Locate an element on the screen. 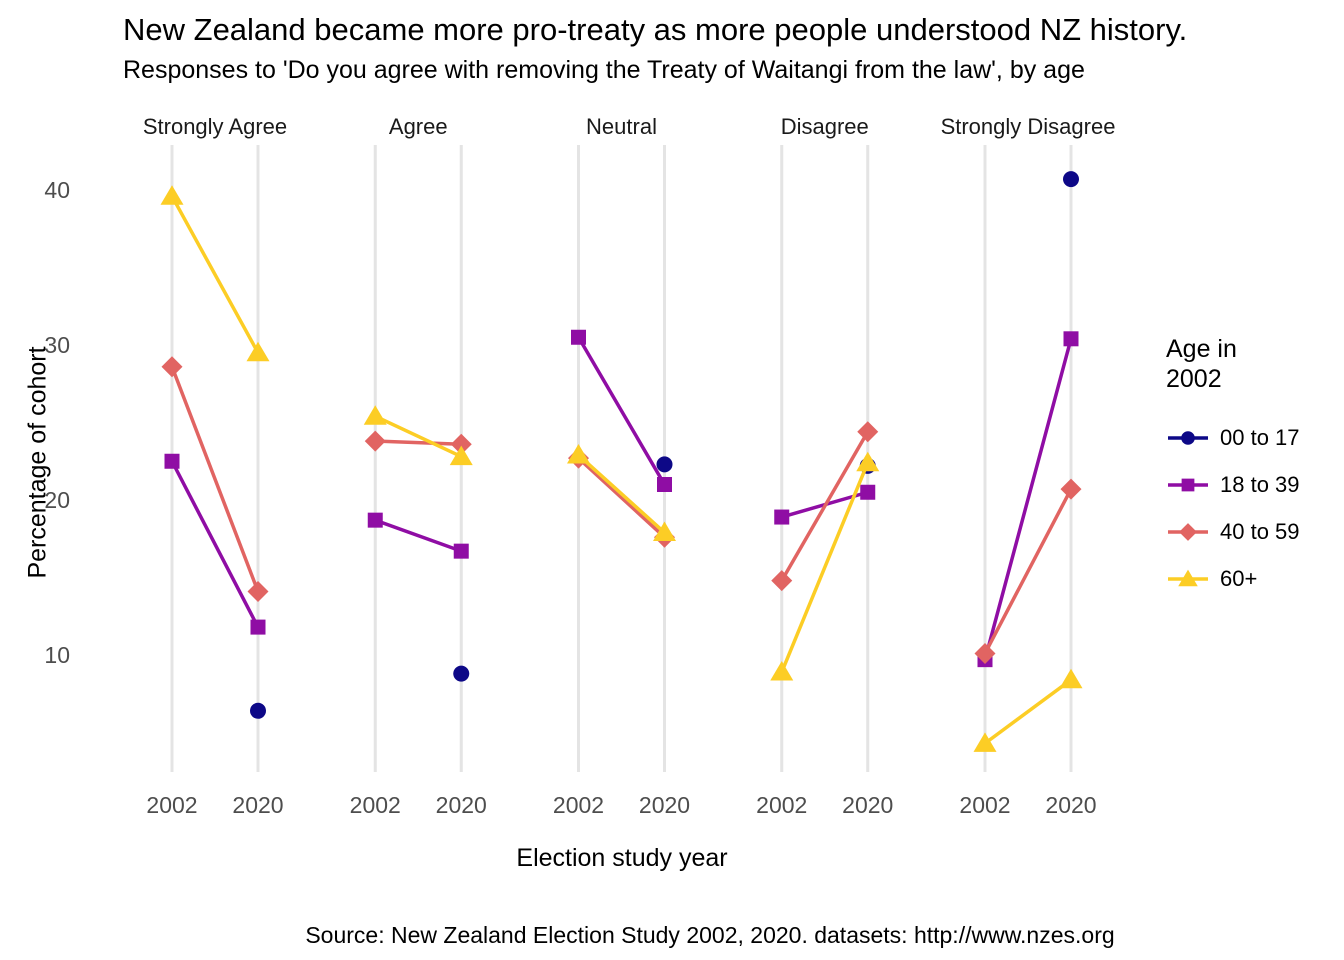  legend-key-square-icon is located at coordinates (1188, 484).